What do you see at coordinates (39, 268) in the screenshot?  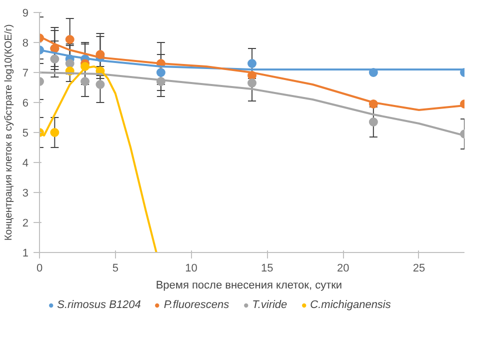 I see `x-tick-label: 0` at bounding box center [39, 268].